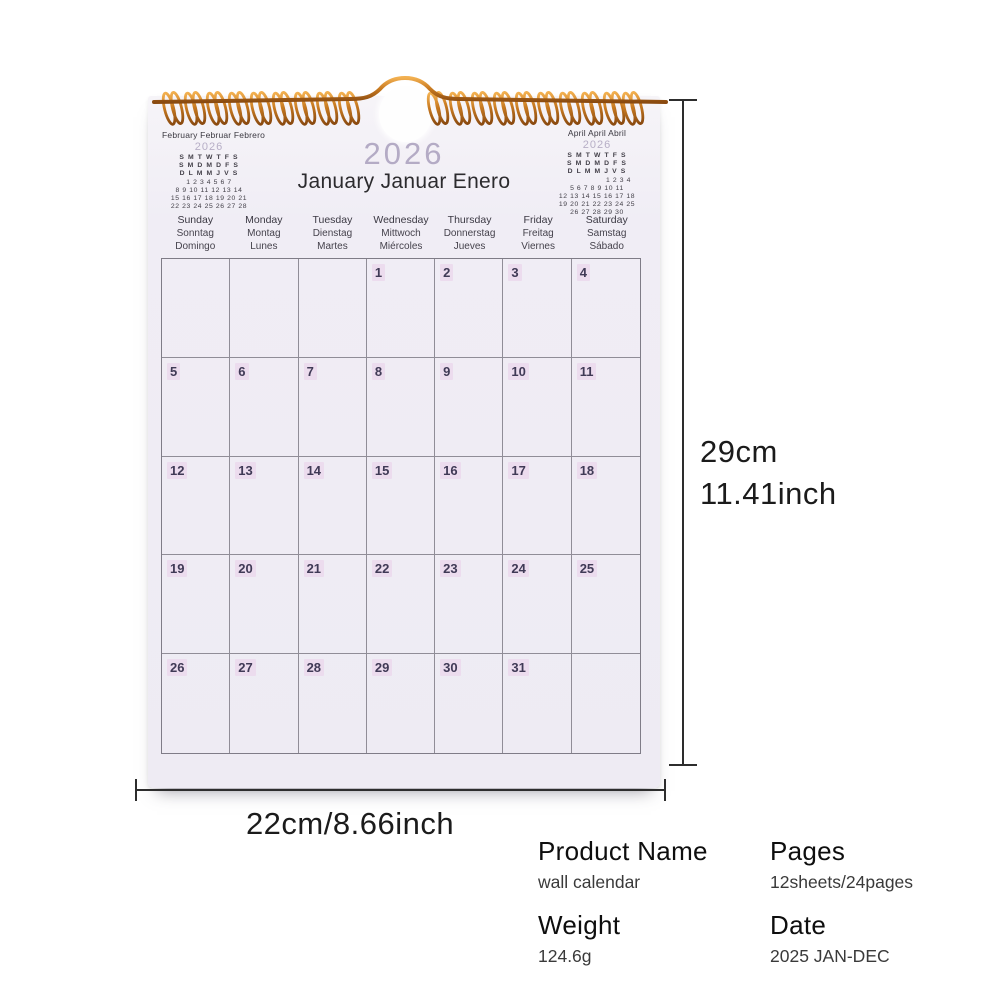  What do you see at coordinates (808, 851) in the screenshot?
I see `detail-label: Pages` at bounding box center [808, 851].